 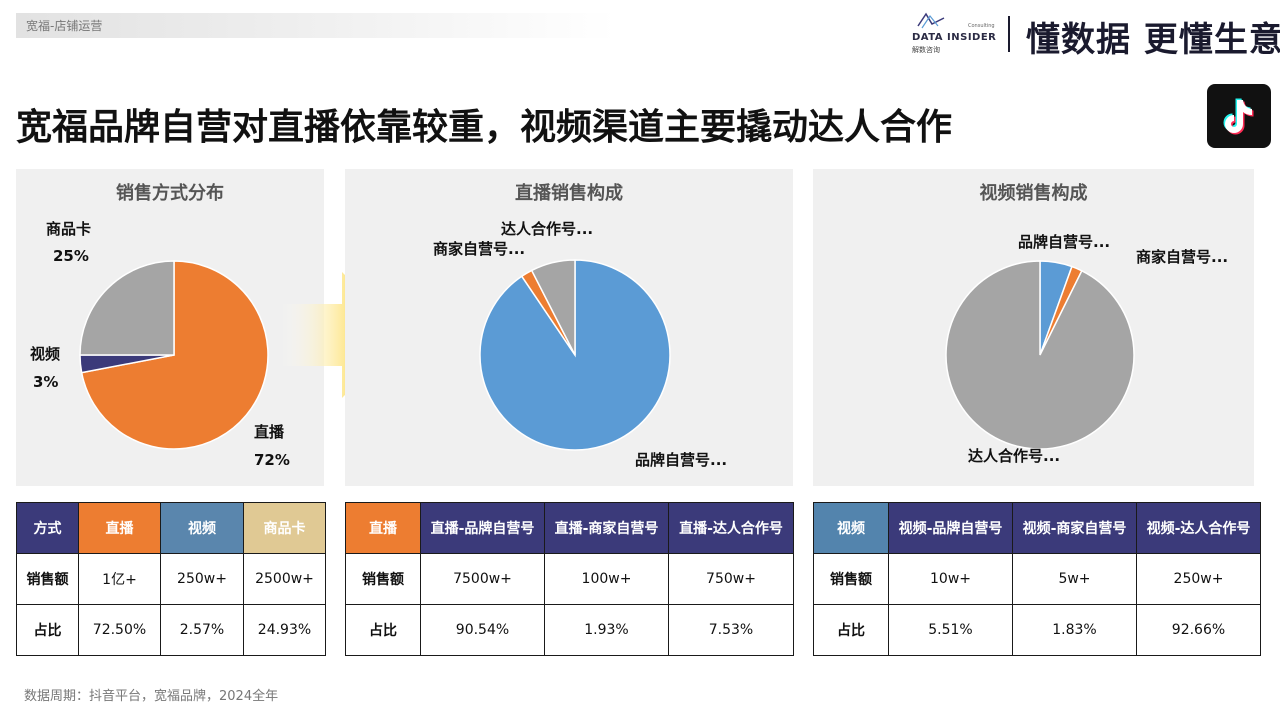 I want to click on table-row: 销售额 1亿+ 250w+ 2500w+, so click(x=171, y=579).